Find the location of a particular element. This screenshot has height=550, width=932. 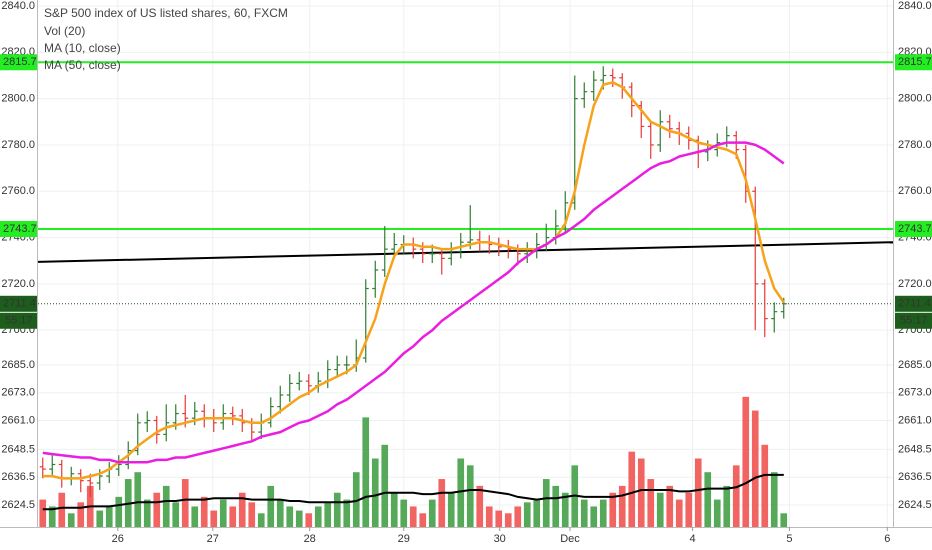

level-tag-label: 2815.7 is located at coordinates (915, 62).